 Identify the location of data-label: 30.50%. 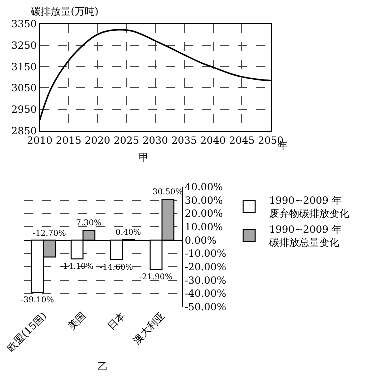
(168, 192).